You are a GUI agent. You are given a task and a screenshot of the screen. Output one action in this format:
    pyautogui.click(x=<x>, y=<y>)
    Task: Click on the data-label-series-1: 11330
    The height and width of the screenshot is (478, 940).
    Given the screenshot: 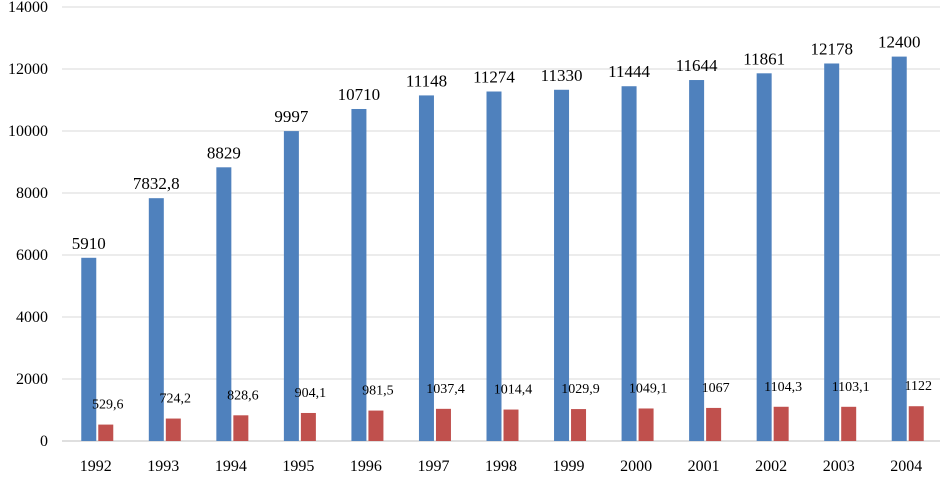 What is the action you would take?
    pyautogui.click(x=562, y=75)
    